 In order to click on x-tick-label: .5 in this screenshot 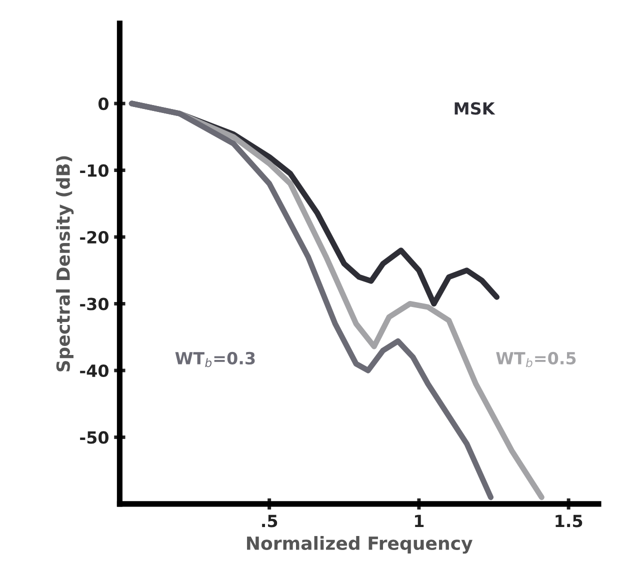, I will do `click(270, 521)`.